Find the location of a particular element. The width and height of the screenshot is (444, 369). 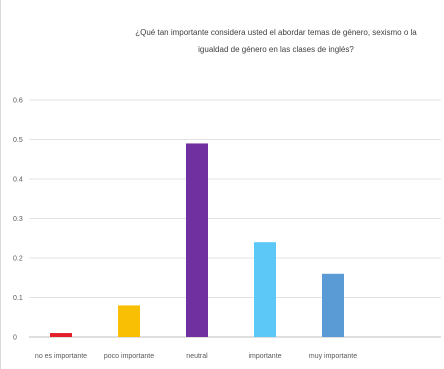

y-tick-label: 0.3 is located at coordinates (18, 219).